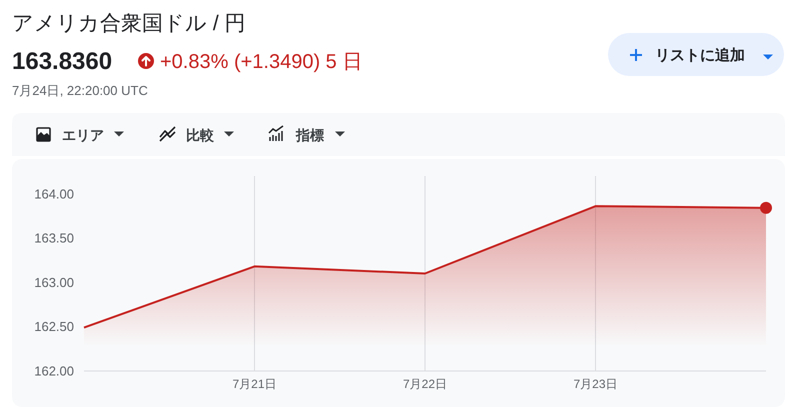 The height and width of the screenshot is (416, 800). What do you see at coordinates (254, 384) in the screenshot?
I see `x-tick-label: 7月21日` at bounding box center [254, 384].